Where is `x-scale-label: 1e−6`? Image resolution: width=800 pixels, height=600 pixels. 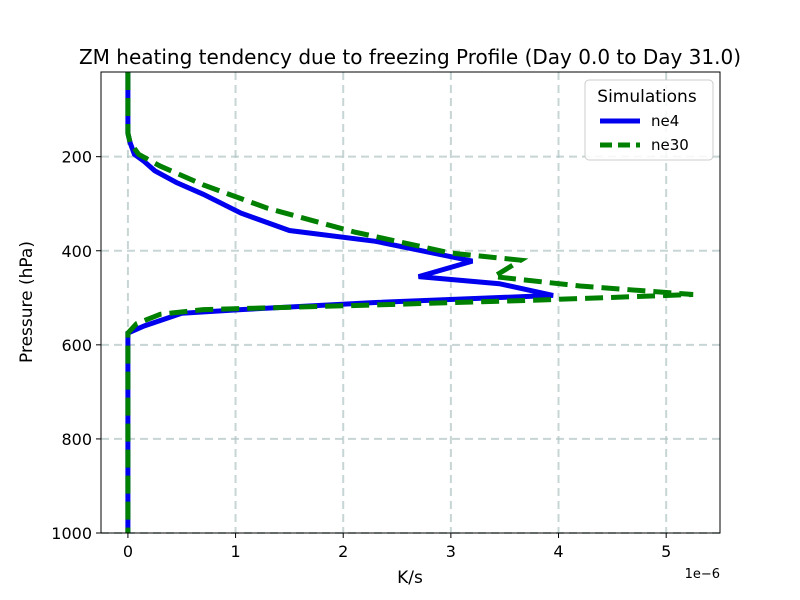 x-scale-label: 1e−6 is located at coordinates (702, 574).